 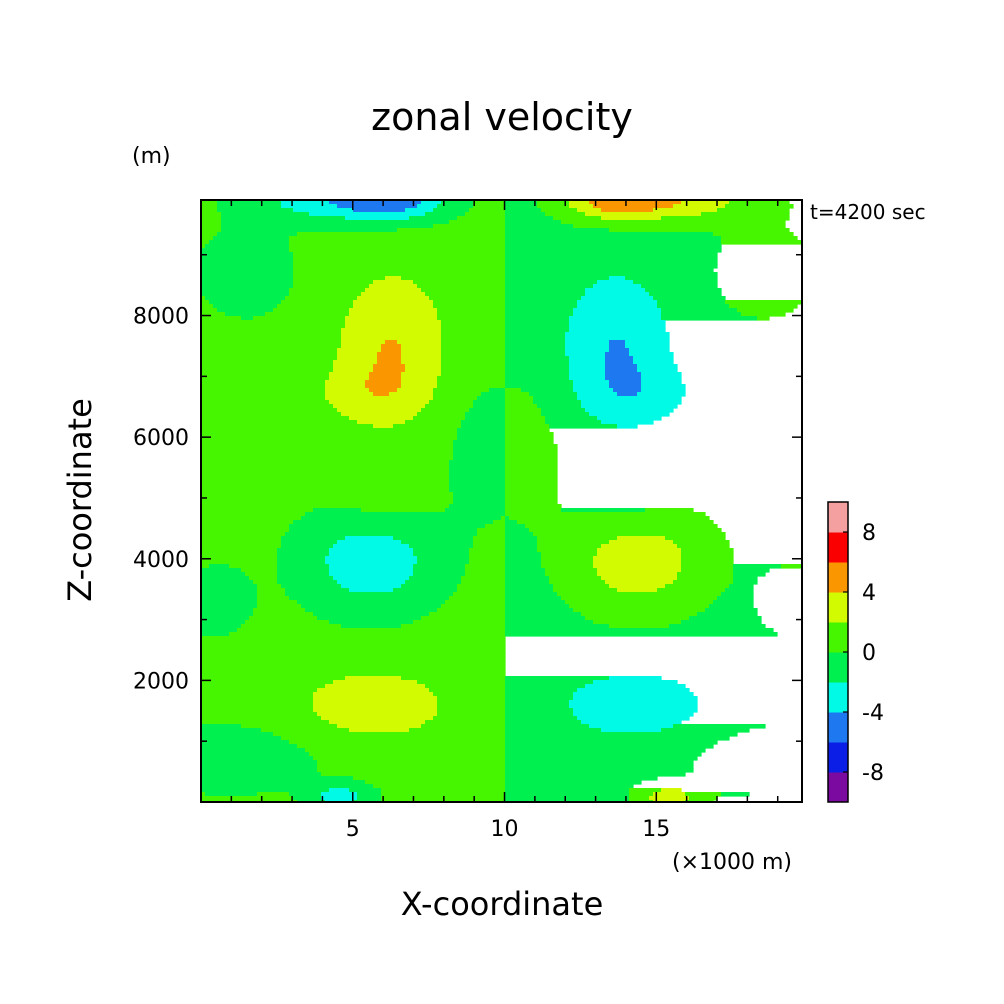 I want to click on y-tick-label: 2000, so click(x=161, y=681).